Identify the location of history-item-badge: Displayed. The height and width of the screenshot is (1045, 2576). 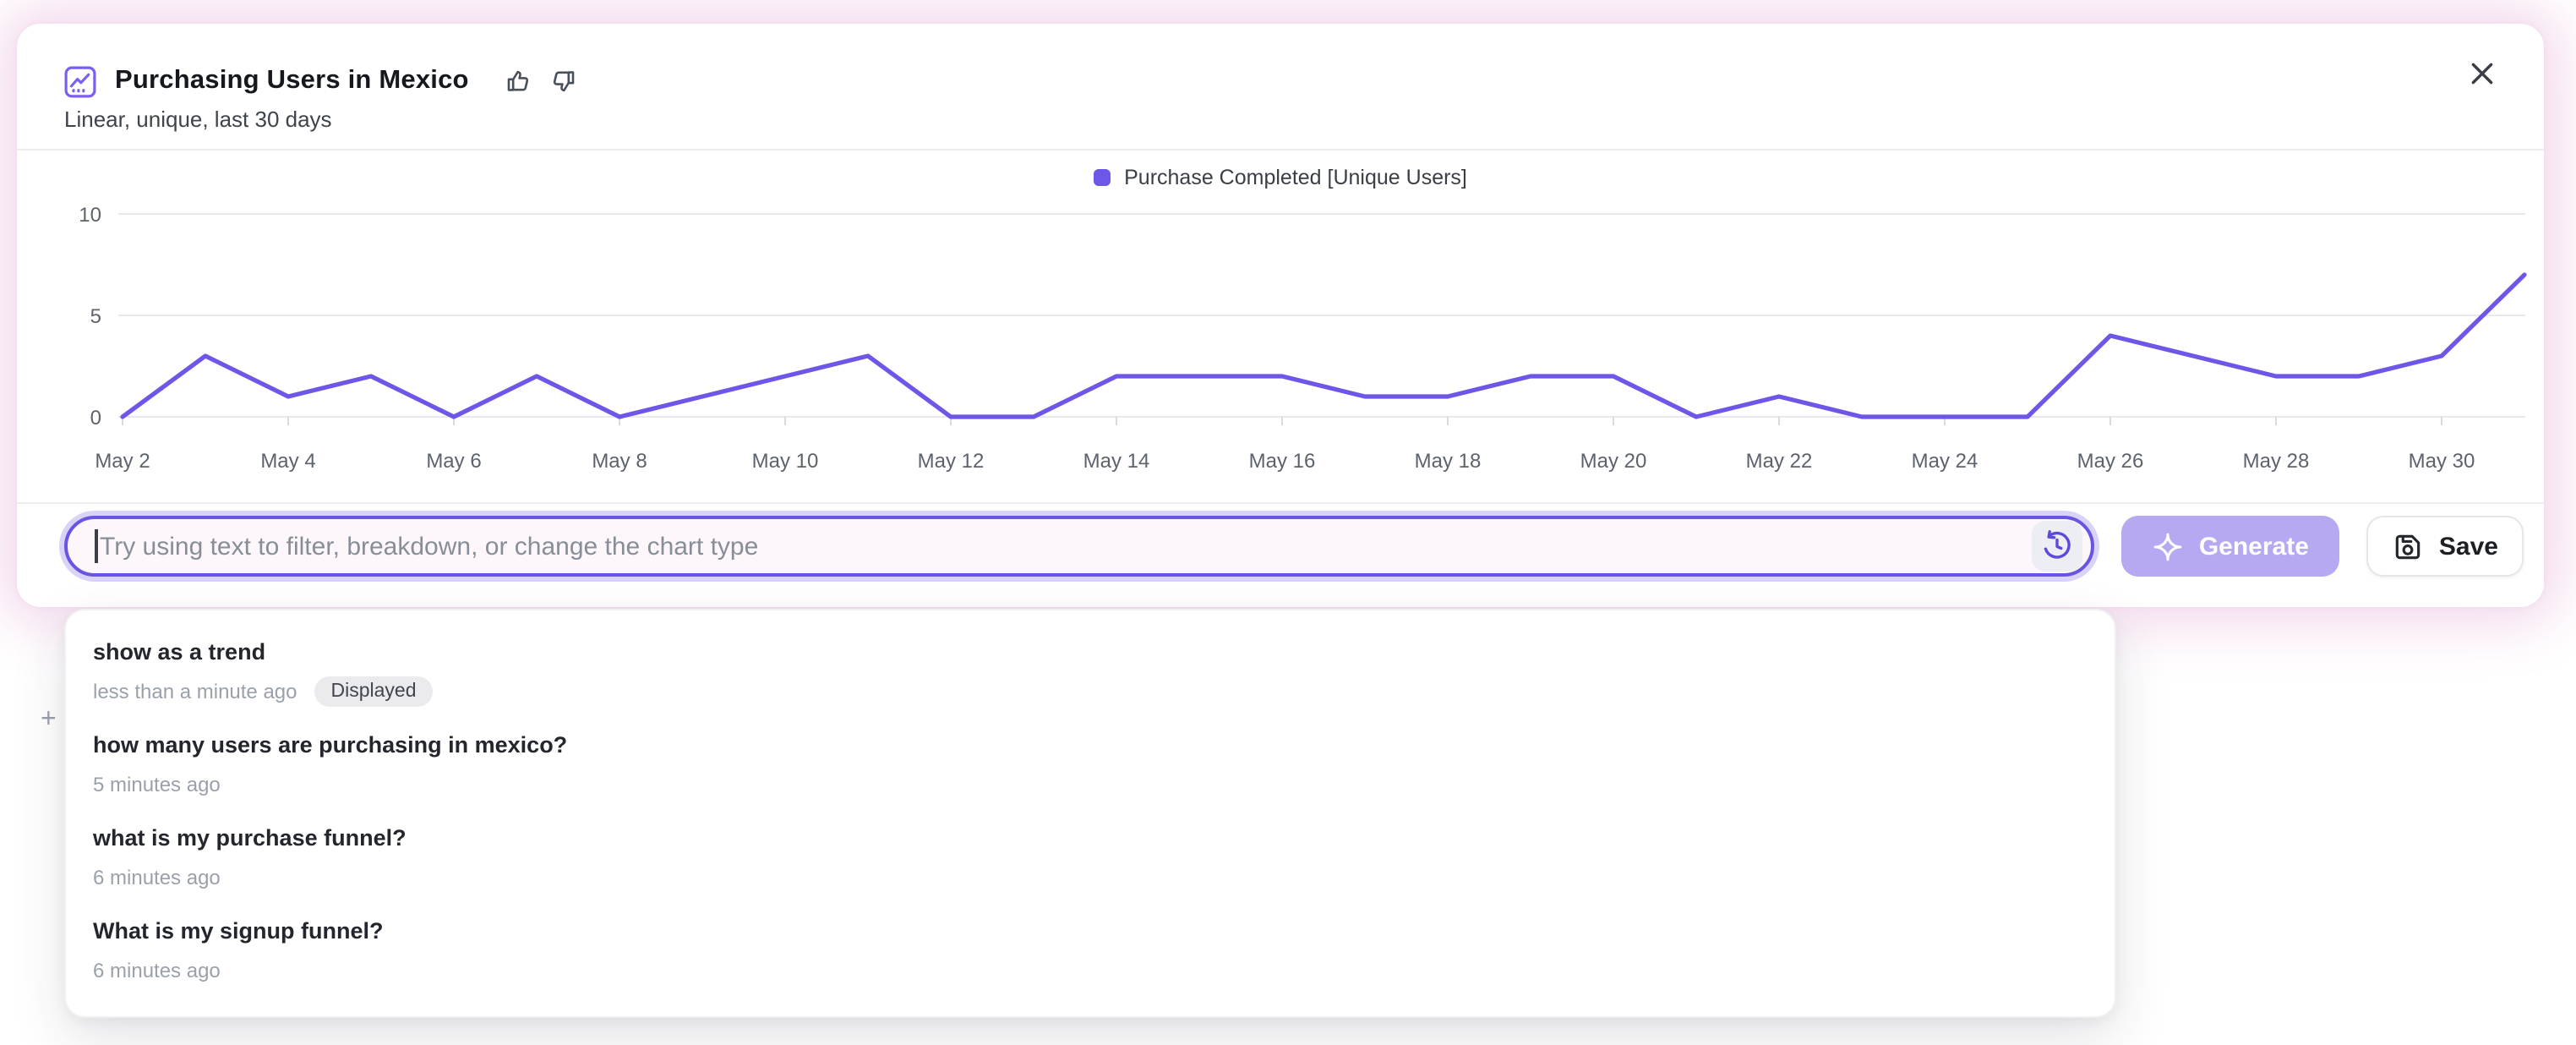
(374, 692).